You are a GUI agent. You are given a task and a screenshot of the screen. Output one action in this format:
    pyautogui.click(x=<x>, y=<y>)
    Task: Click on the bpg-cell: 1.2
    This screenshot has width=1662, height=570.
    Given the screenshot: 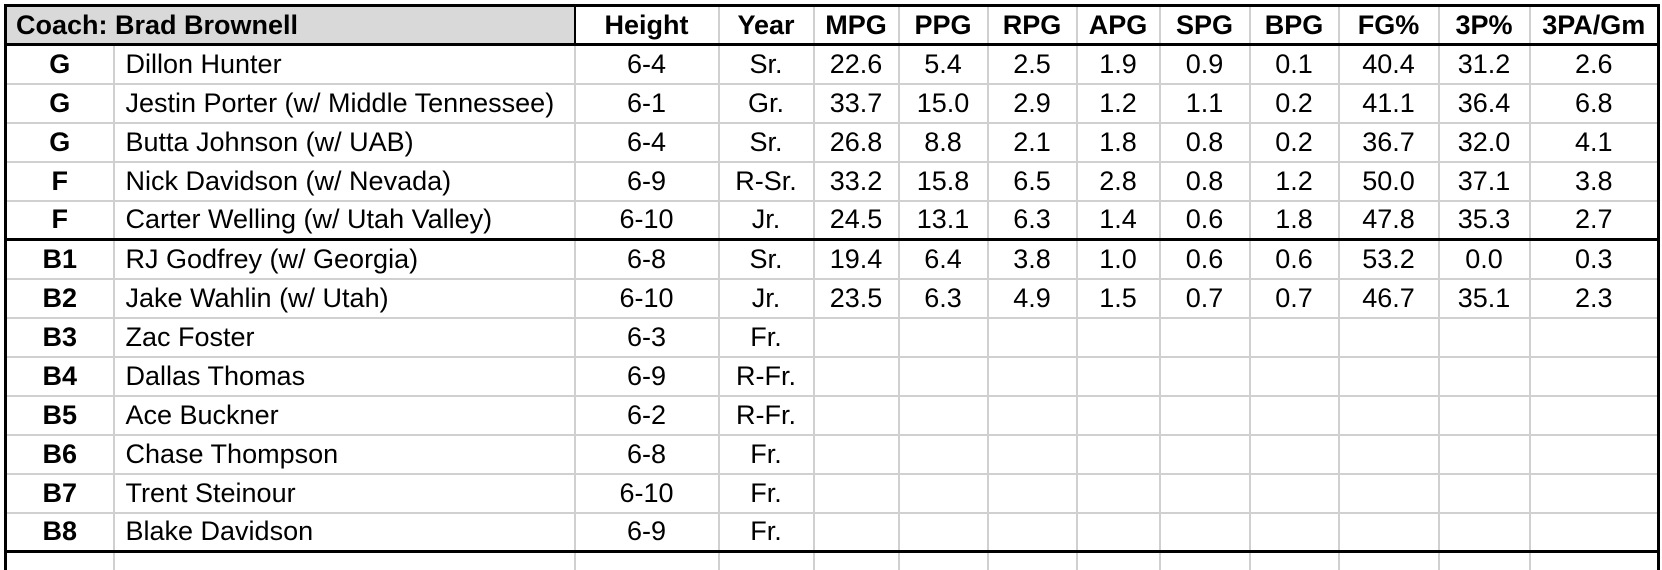 What is the action you would take?
    pyautogui.click(x=1294, y=181)
    